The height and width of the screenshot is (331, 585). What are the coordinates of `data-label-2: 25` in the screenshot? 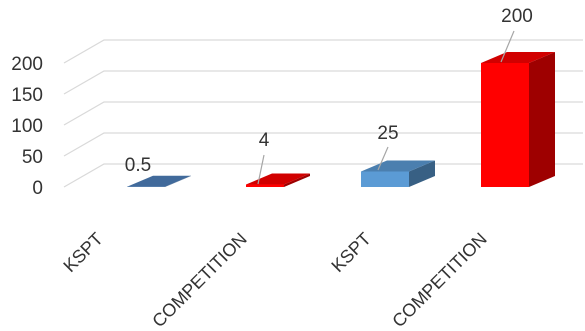 It's located at (387, 133).